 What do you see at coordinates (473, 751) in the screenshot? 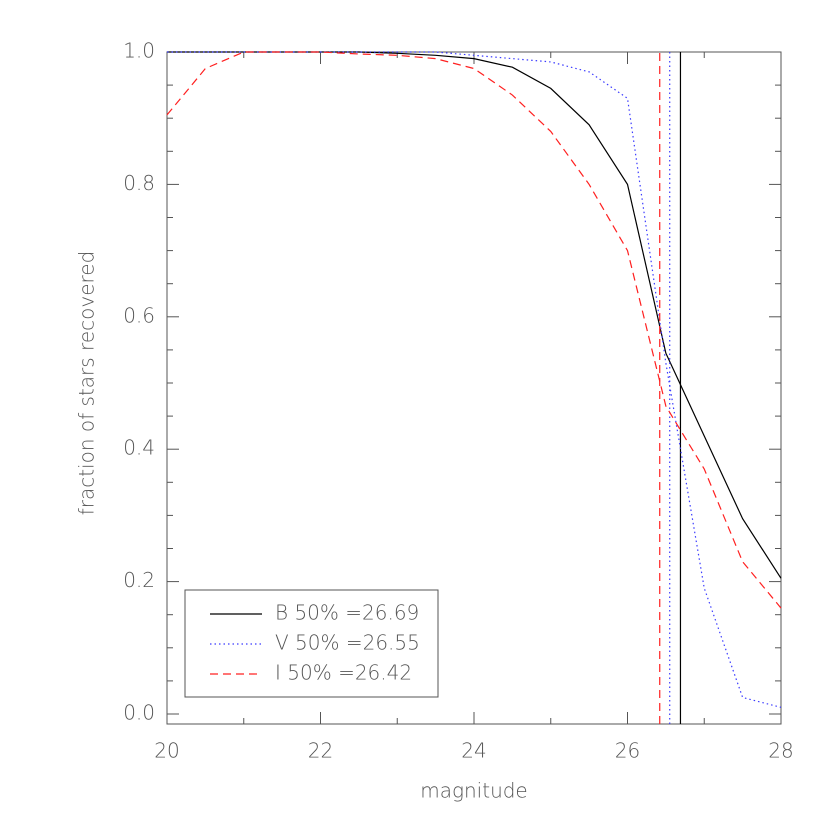
I see `x-tick-label: 24` at bounding box center [473, 751].